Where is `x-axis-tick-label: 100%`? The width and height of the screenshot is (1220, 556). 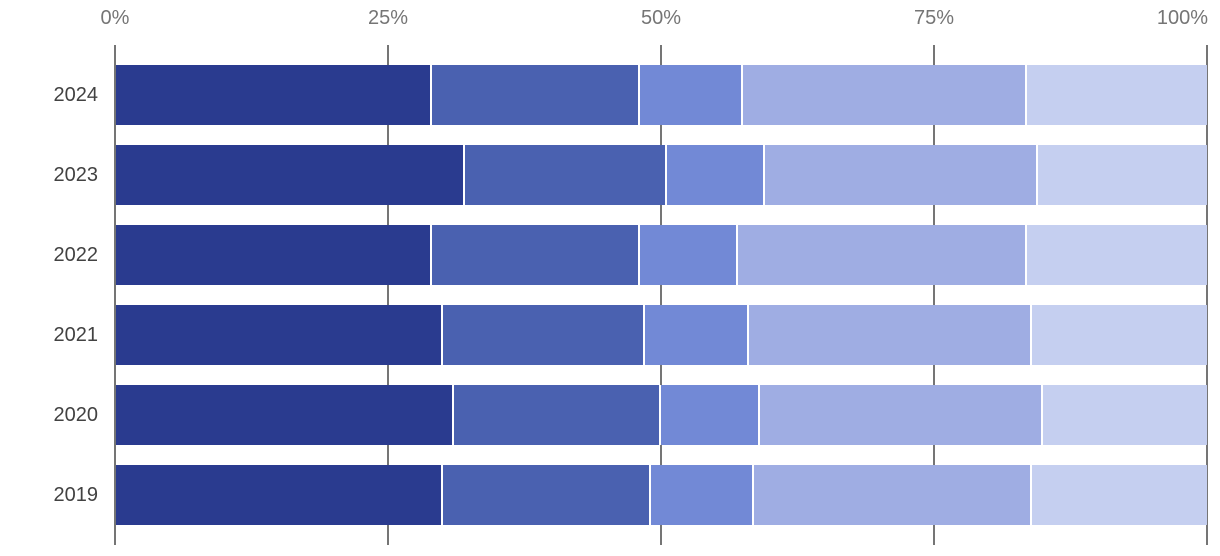 x-axis-tick-label: 100% is located at coordinates (1182, 18).